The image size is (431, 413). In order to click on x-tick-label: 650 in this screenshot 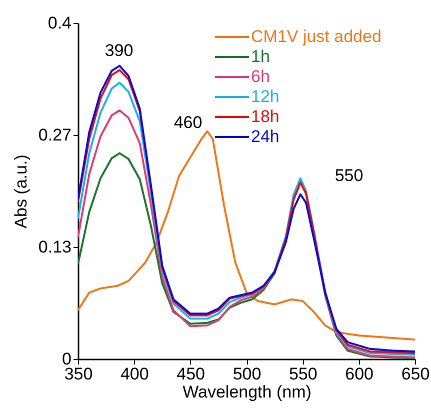, I will do `click(415, 374)`.